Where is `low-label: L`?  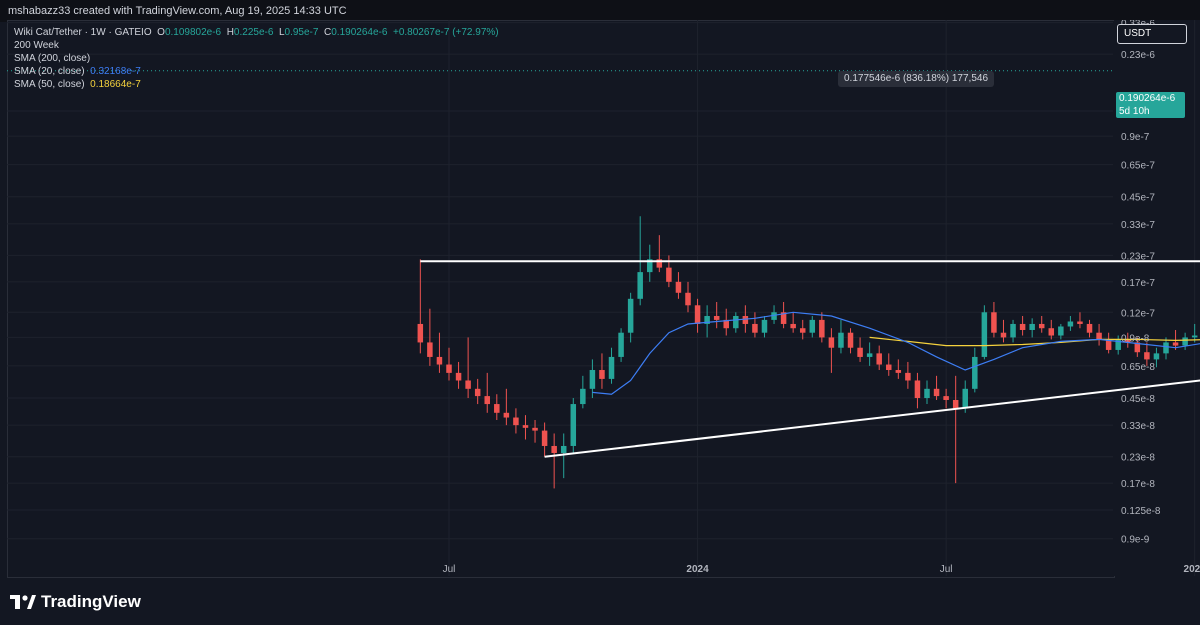
low-label: L is located at coordinates (281, 32).